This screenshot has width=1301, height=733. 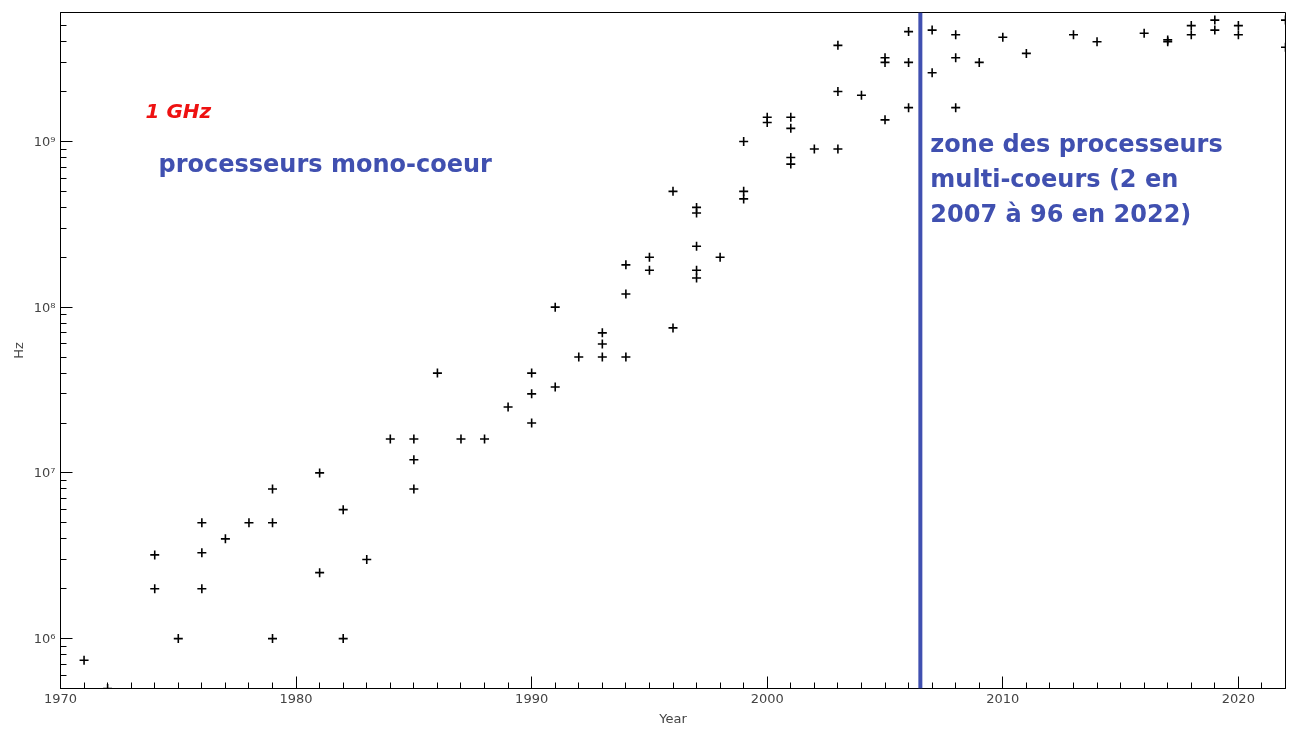 What do you see at coordinates (1003, 698) in the screenshot?
I see `x-tick-label: 2010` at bounding box center [1003, 698].